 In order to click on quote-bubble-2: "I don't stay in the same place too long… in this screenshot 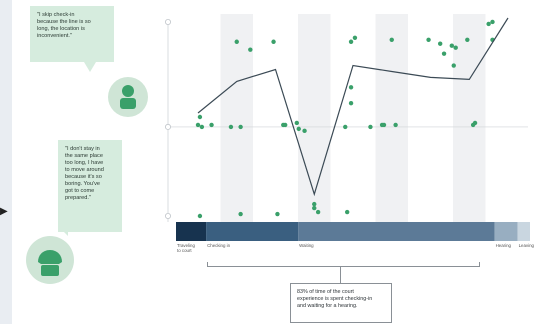, I will do `click(90, 186)`.